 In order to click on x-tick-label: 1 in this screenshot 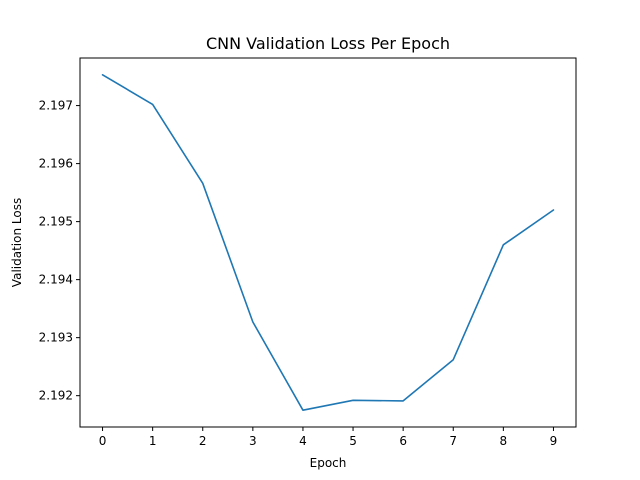, I will do `click(153, 441)`.